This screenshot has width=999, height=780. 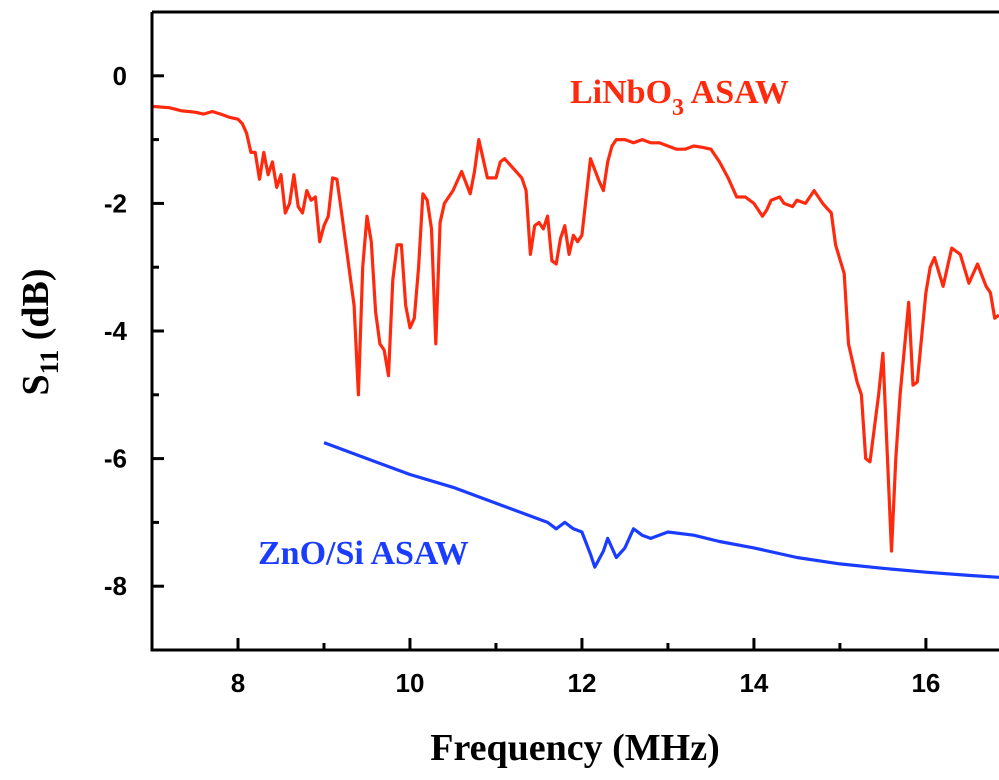 I want to click on series-label-zno-si: ZnO/Si ASAW, so click(x=363, y=553).